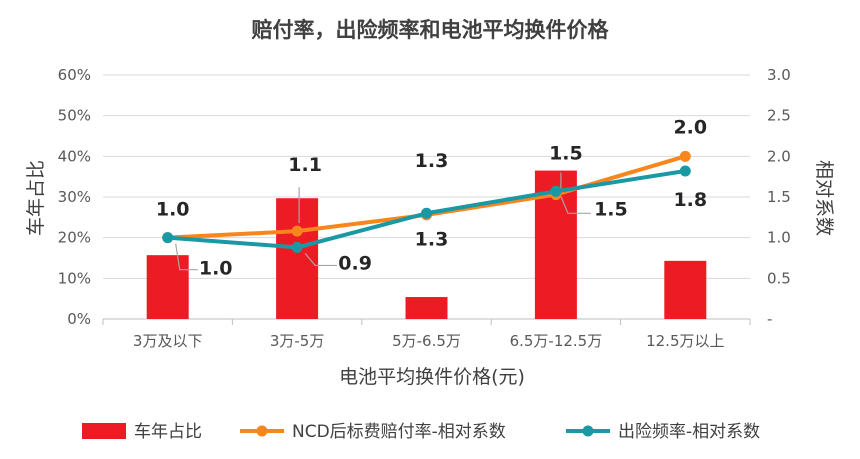 The width and height of the screenshot is (860, 459). What do you see at coordinates (399, 432) in the screenshot?
I see `legend-label: NCD后标费赔付率-相对系数` at bounding box center [399, 432].